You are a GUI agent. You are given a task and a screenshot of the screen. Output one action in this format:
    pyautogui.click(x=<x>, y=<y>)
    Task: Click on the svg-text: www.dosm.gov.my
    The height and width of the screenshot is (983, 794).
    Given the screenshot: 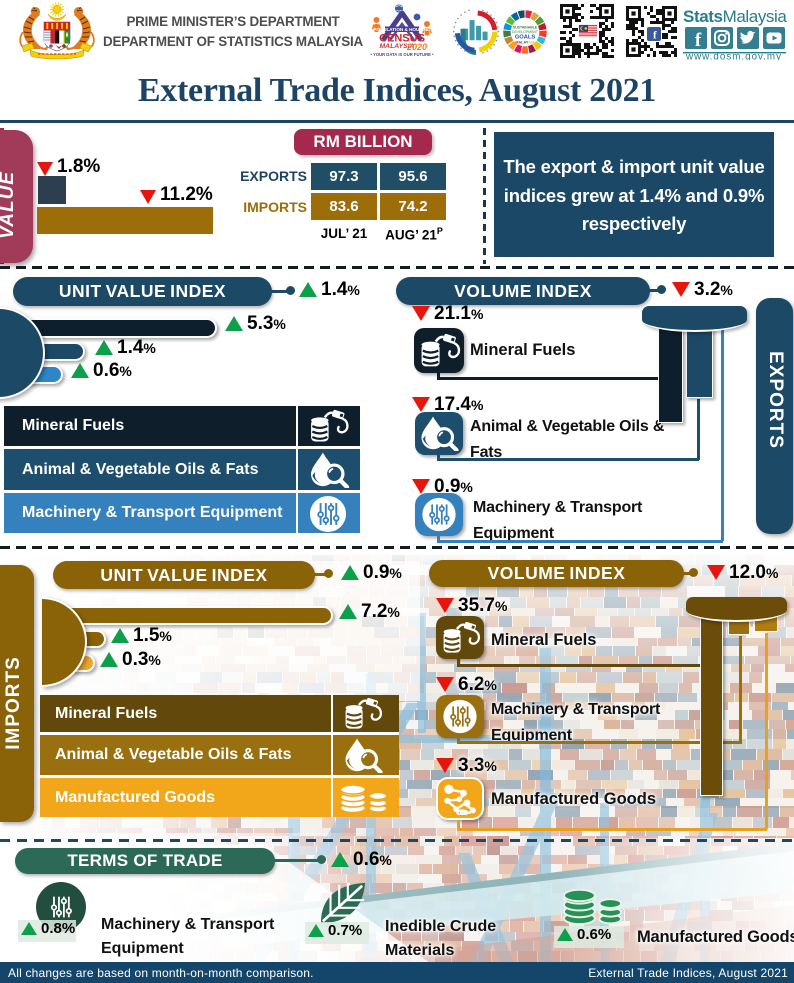 What is the action you would take?
    pyautogui.click(x=733, y=56)
    